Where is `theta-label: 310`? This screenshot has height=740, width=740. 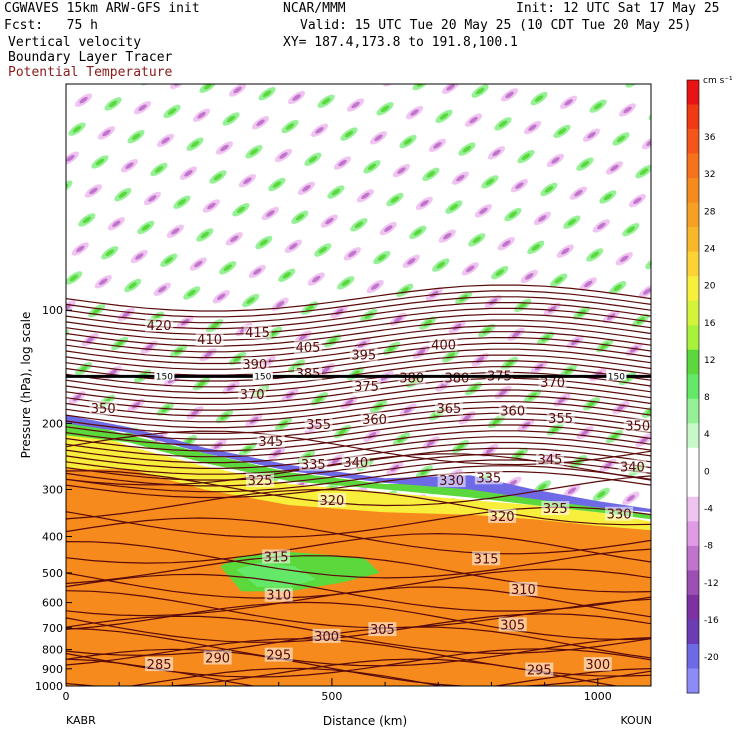
theta-label: 310 is located at coordinates (523, 590).